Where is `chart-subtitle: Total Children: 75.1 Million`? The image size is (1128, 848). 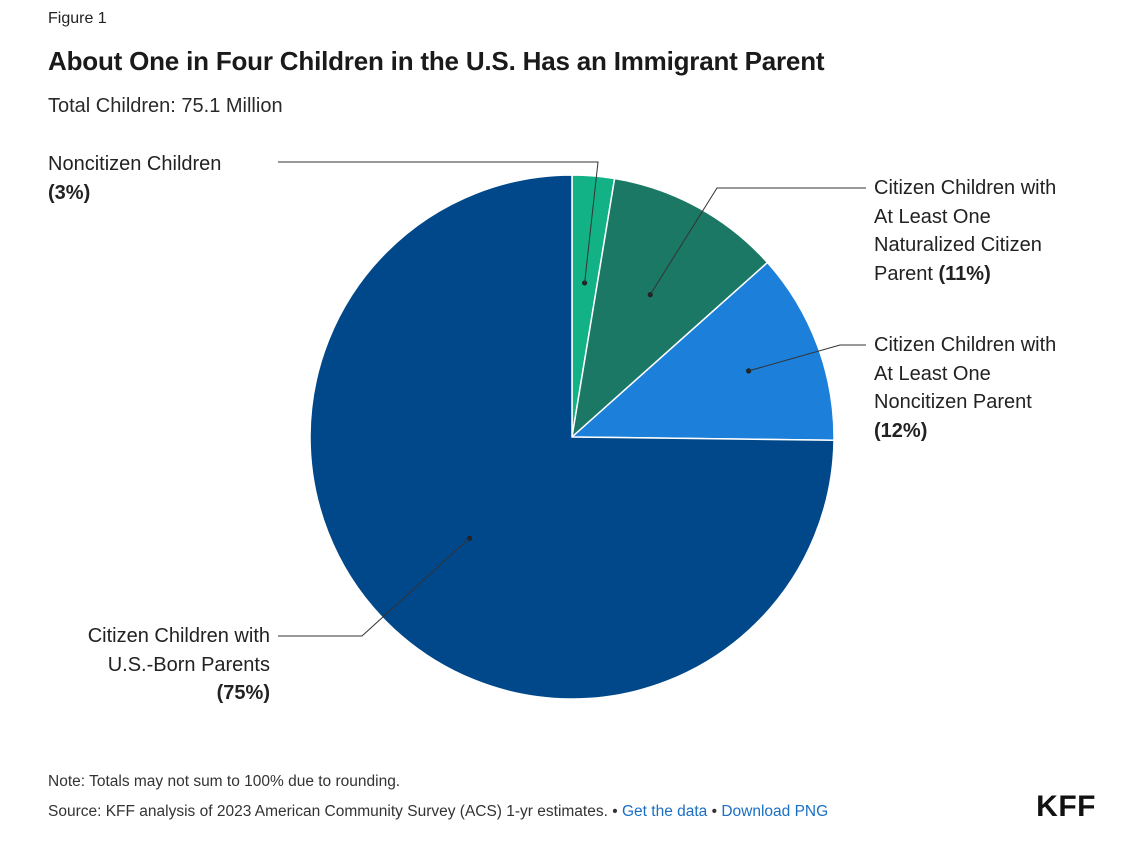 chart-subtitle: Total Children: 75.1 Million is located at coordinates (165, 106).